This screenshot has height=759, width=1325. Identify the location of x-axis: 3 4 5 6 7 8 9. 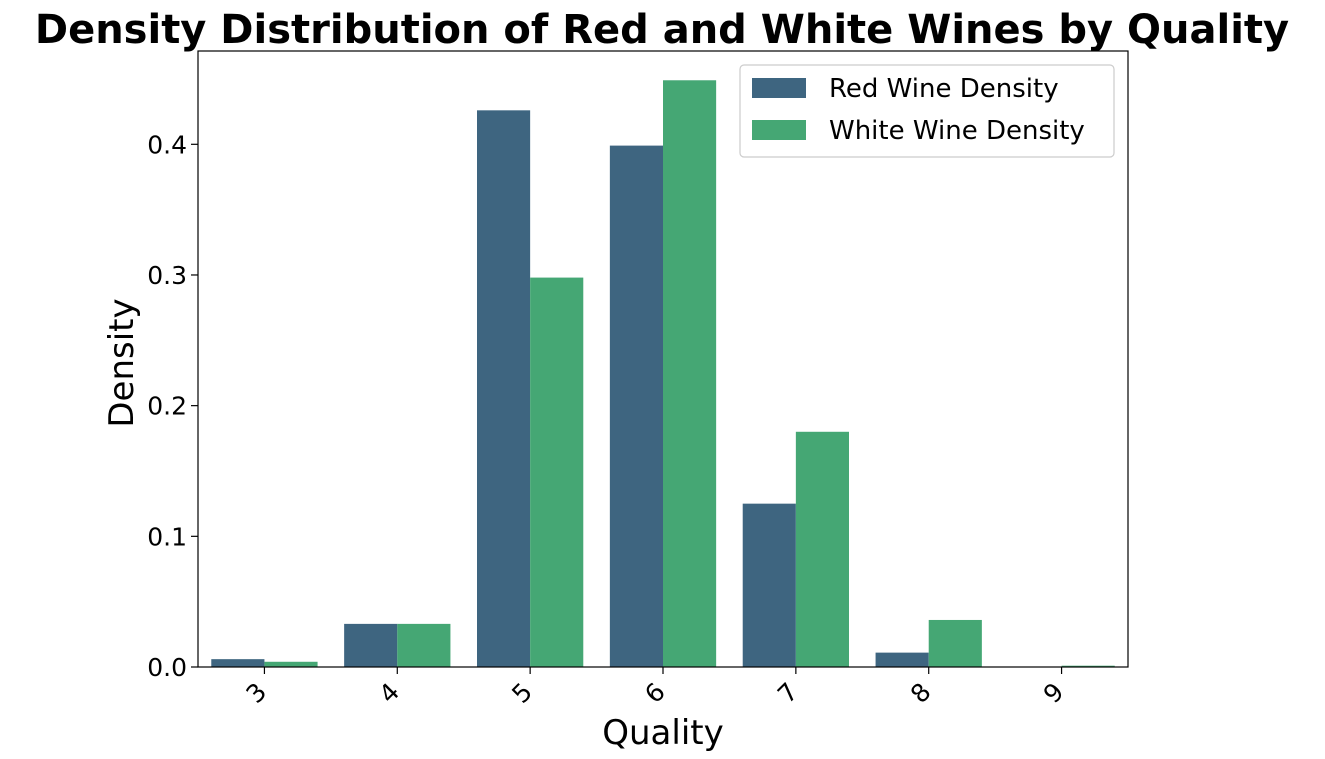
(655, 688).